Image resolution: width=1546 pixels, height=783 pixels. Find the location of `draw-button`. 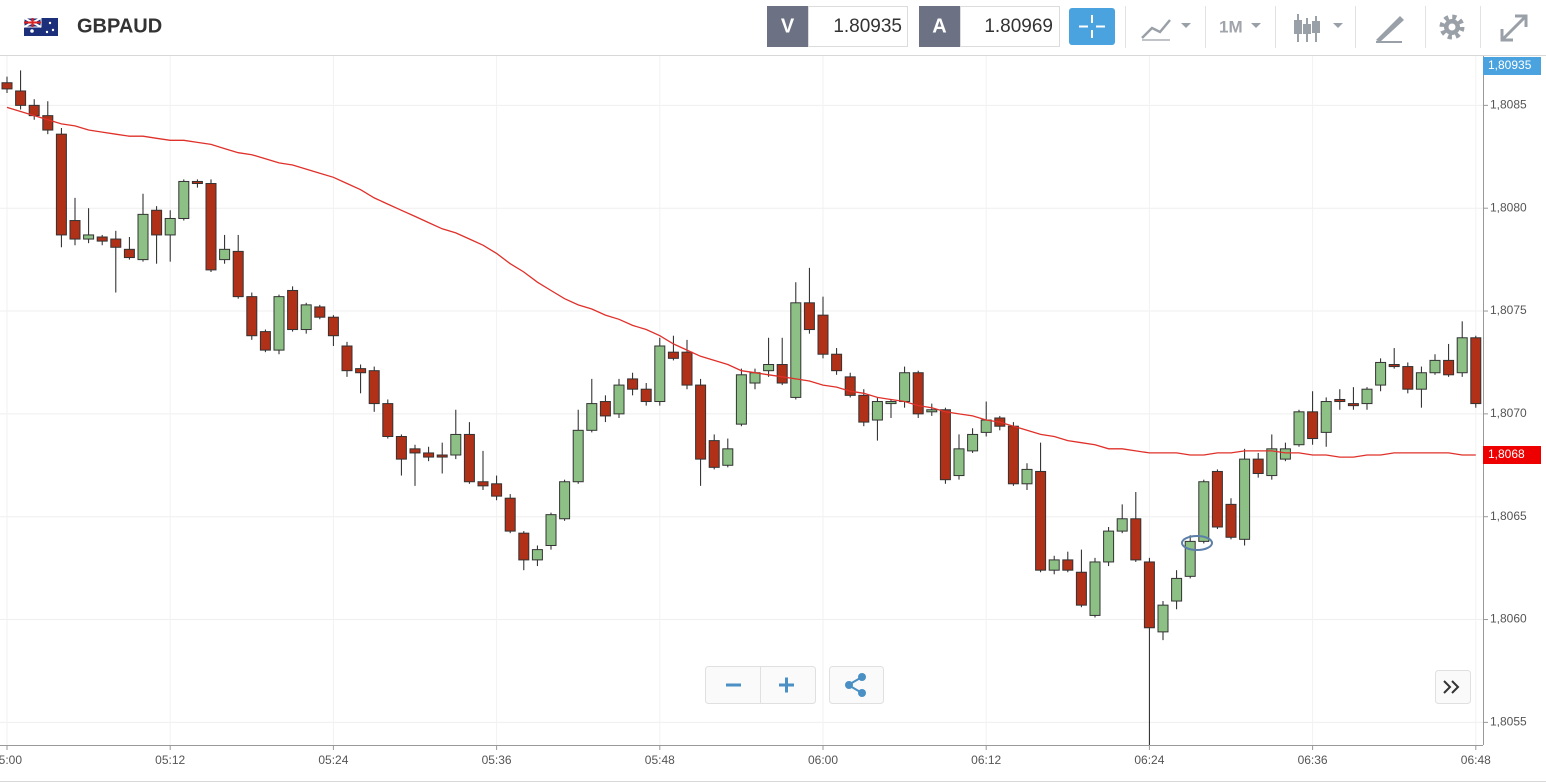

draw-button is located at coordinates (1390, 29).